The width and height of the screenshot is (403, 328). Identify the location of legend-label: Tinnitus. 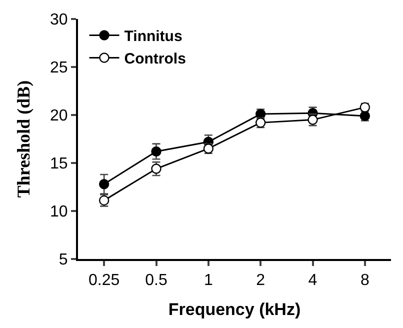
(153, 37).